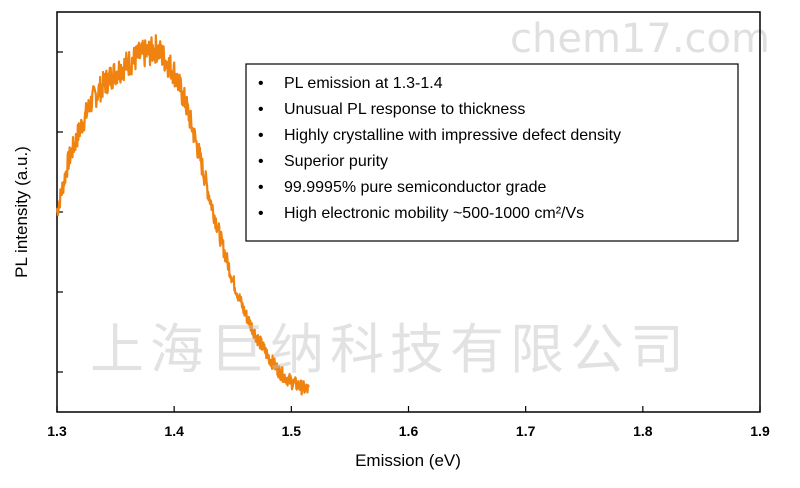  I want to click on watermark-site: chem17.com, so click(640, 39).